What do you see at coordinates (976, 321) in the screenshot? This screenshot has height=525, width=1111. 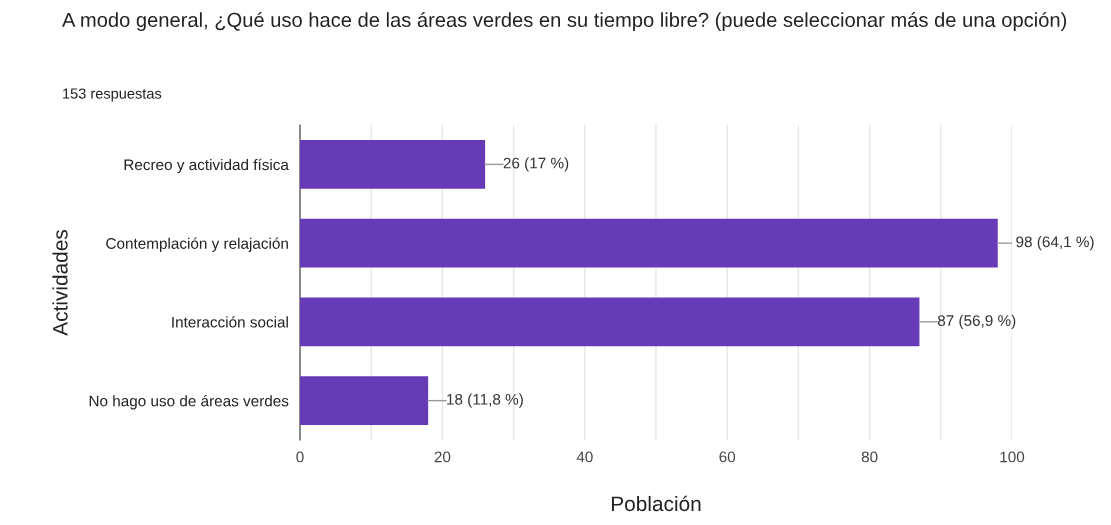 I see `data-label: 87 (56,9 %)` at bounding box center [976, 321].